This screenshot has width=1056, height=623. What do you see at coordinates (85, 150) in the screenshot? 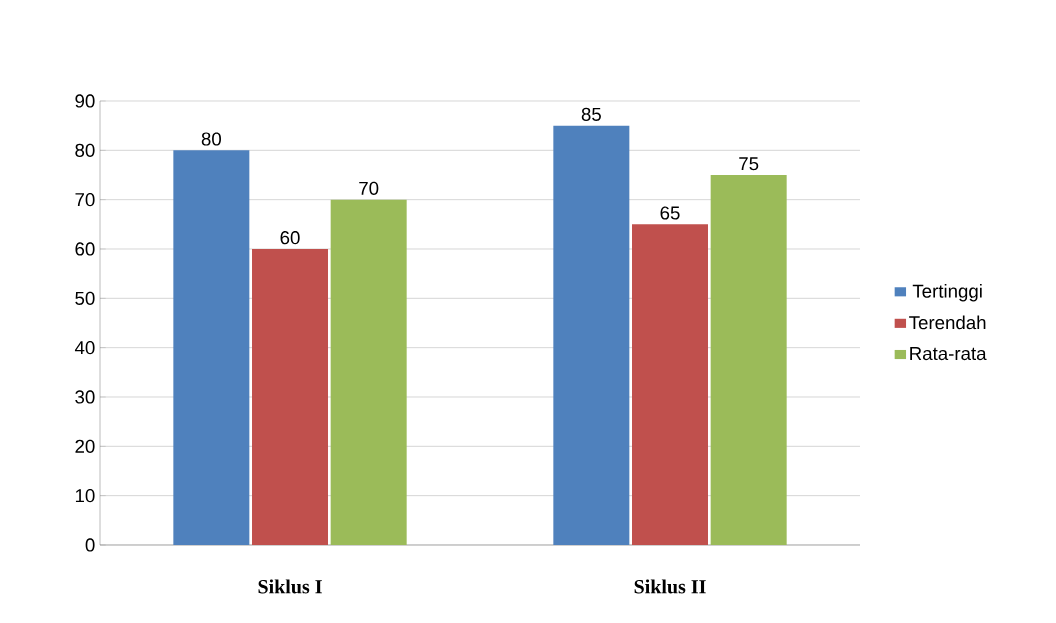
I see `y-tick-label: 80` at bounding box center [85, 150].